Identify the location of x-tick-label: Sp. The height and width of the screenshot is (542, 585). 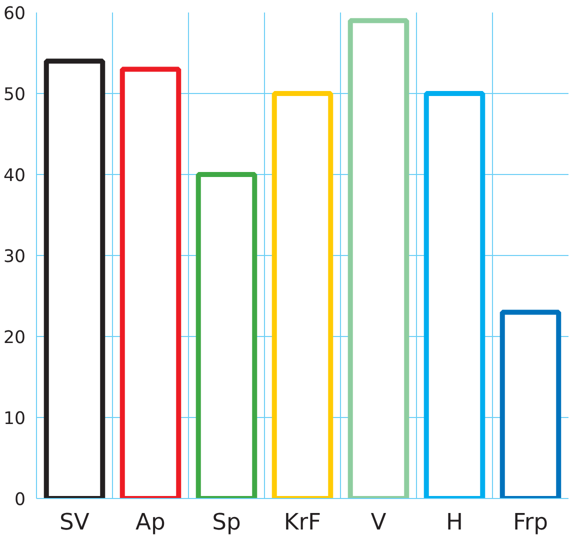
(226, 523).